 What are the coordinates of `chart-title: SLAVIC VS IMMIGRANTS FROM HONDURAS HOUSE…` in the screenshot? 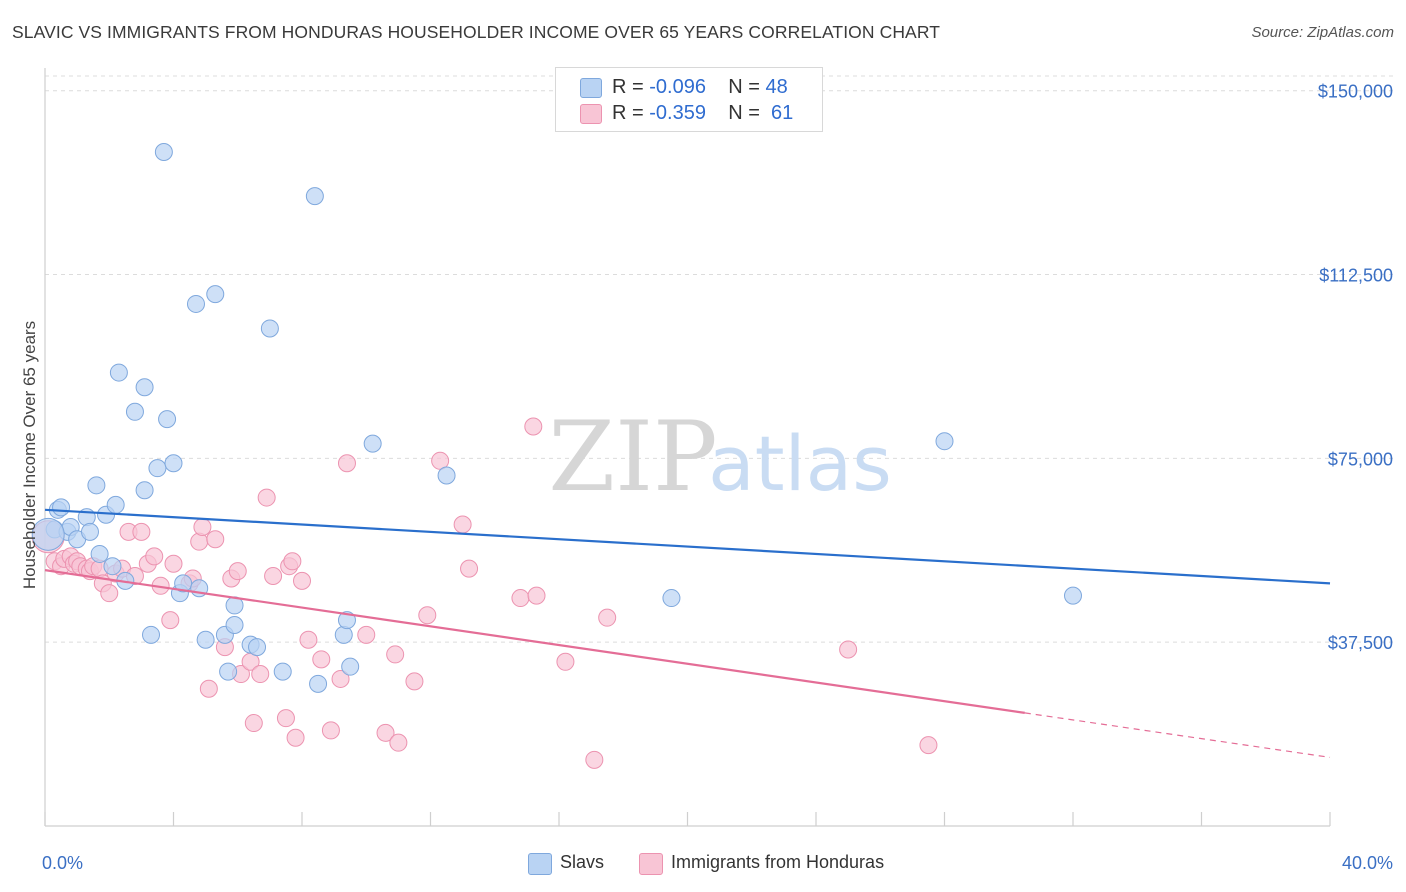 It's located at (476, 32).